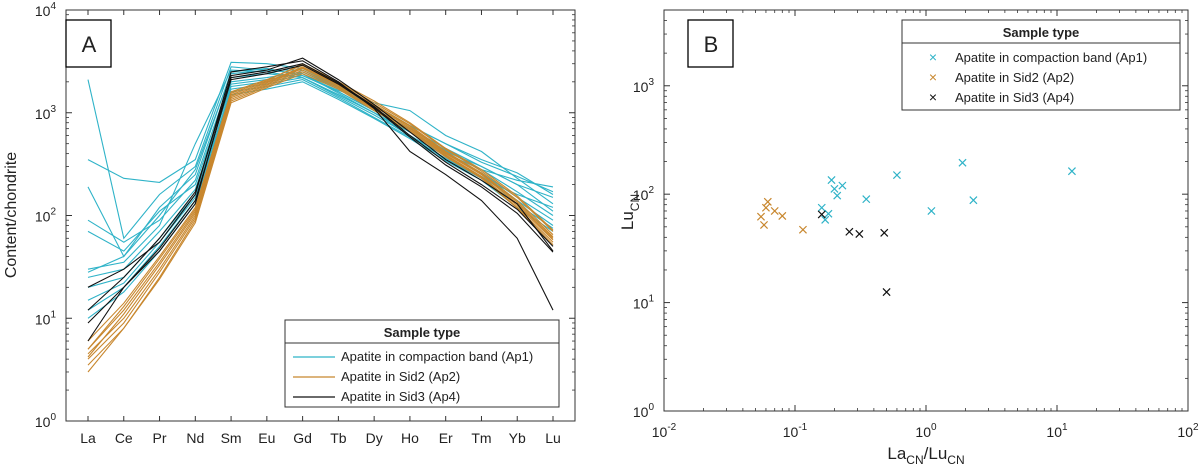  I want to click on panel-b-points, so click(916, 227).